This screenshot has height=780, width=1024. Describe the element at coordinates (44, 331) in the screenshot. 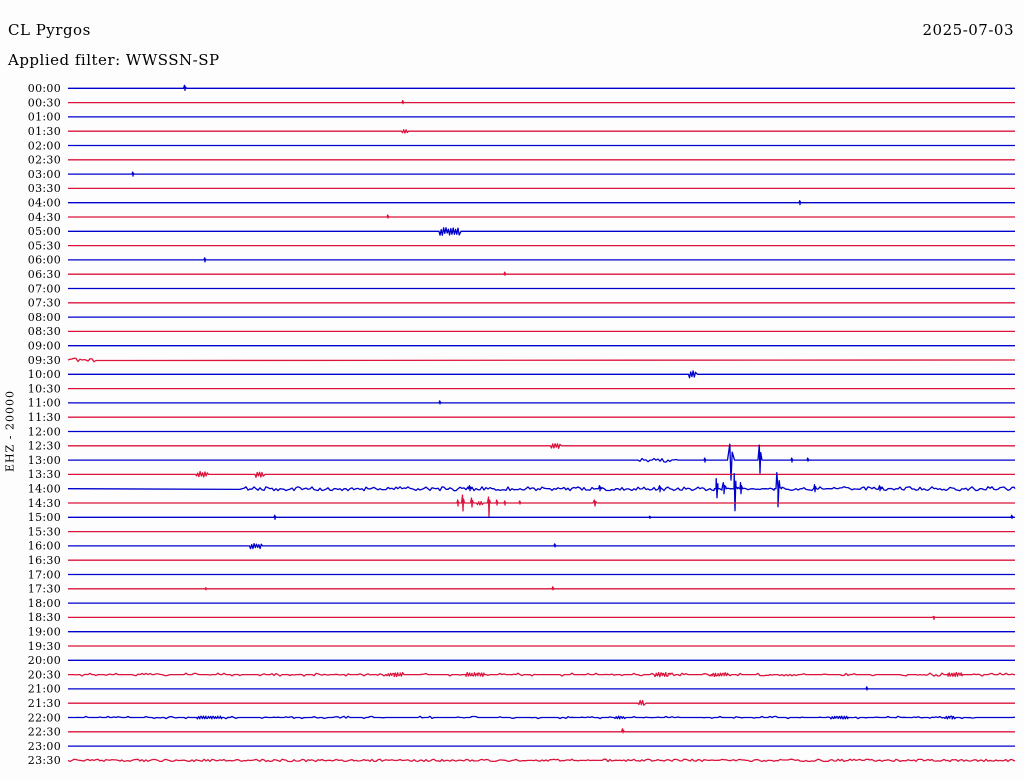

I see `time-label: 08:30` at that location.